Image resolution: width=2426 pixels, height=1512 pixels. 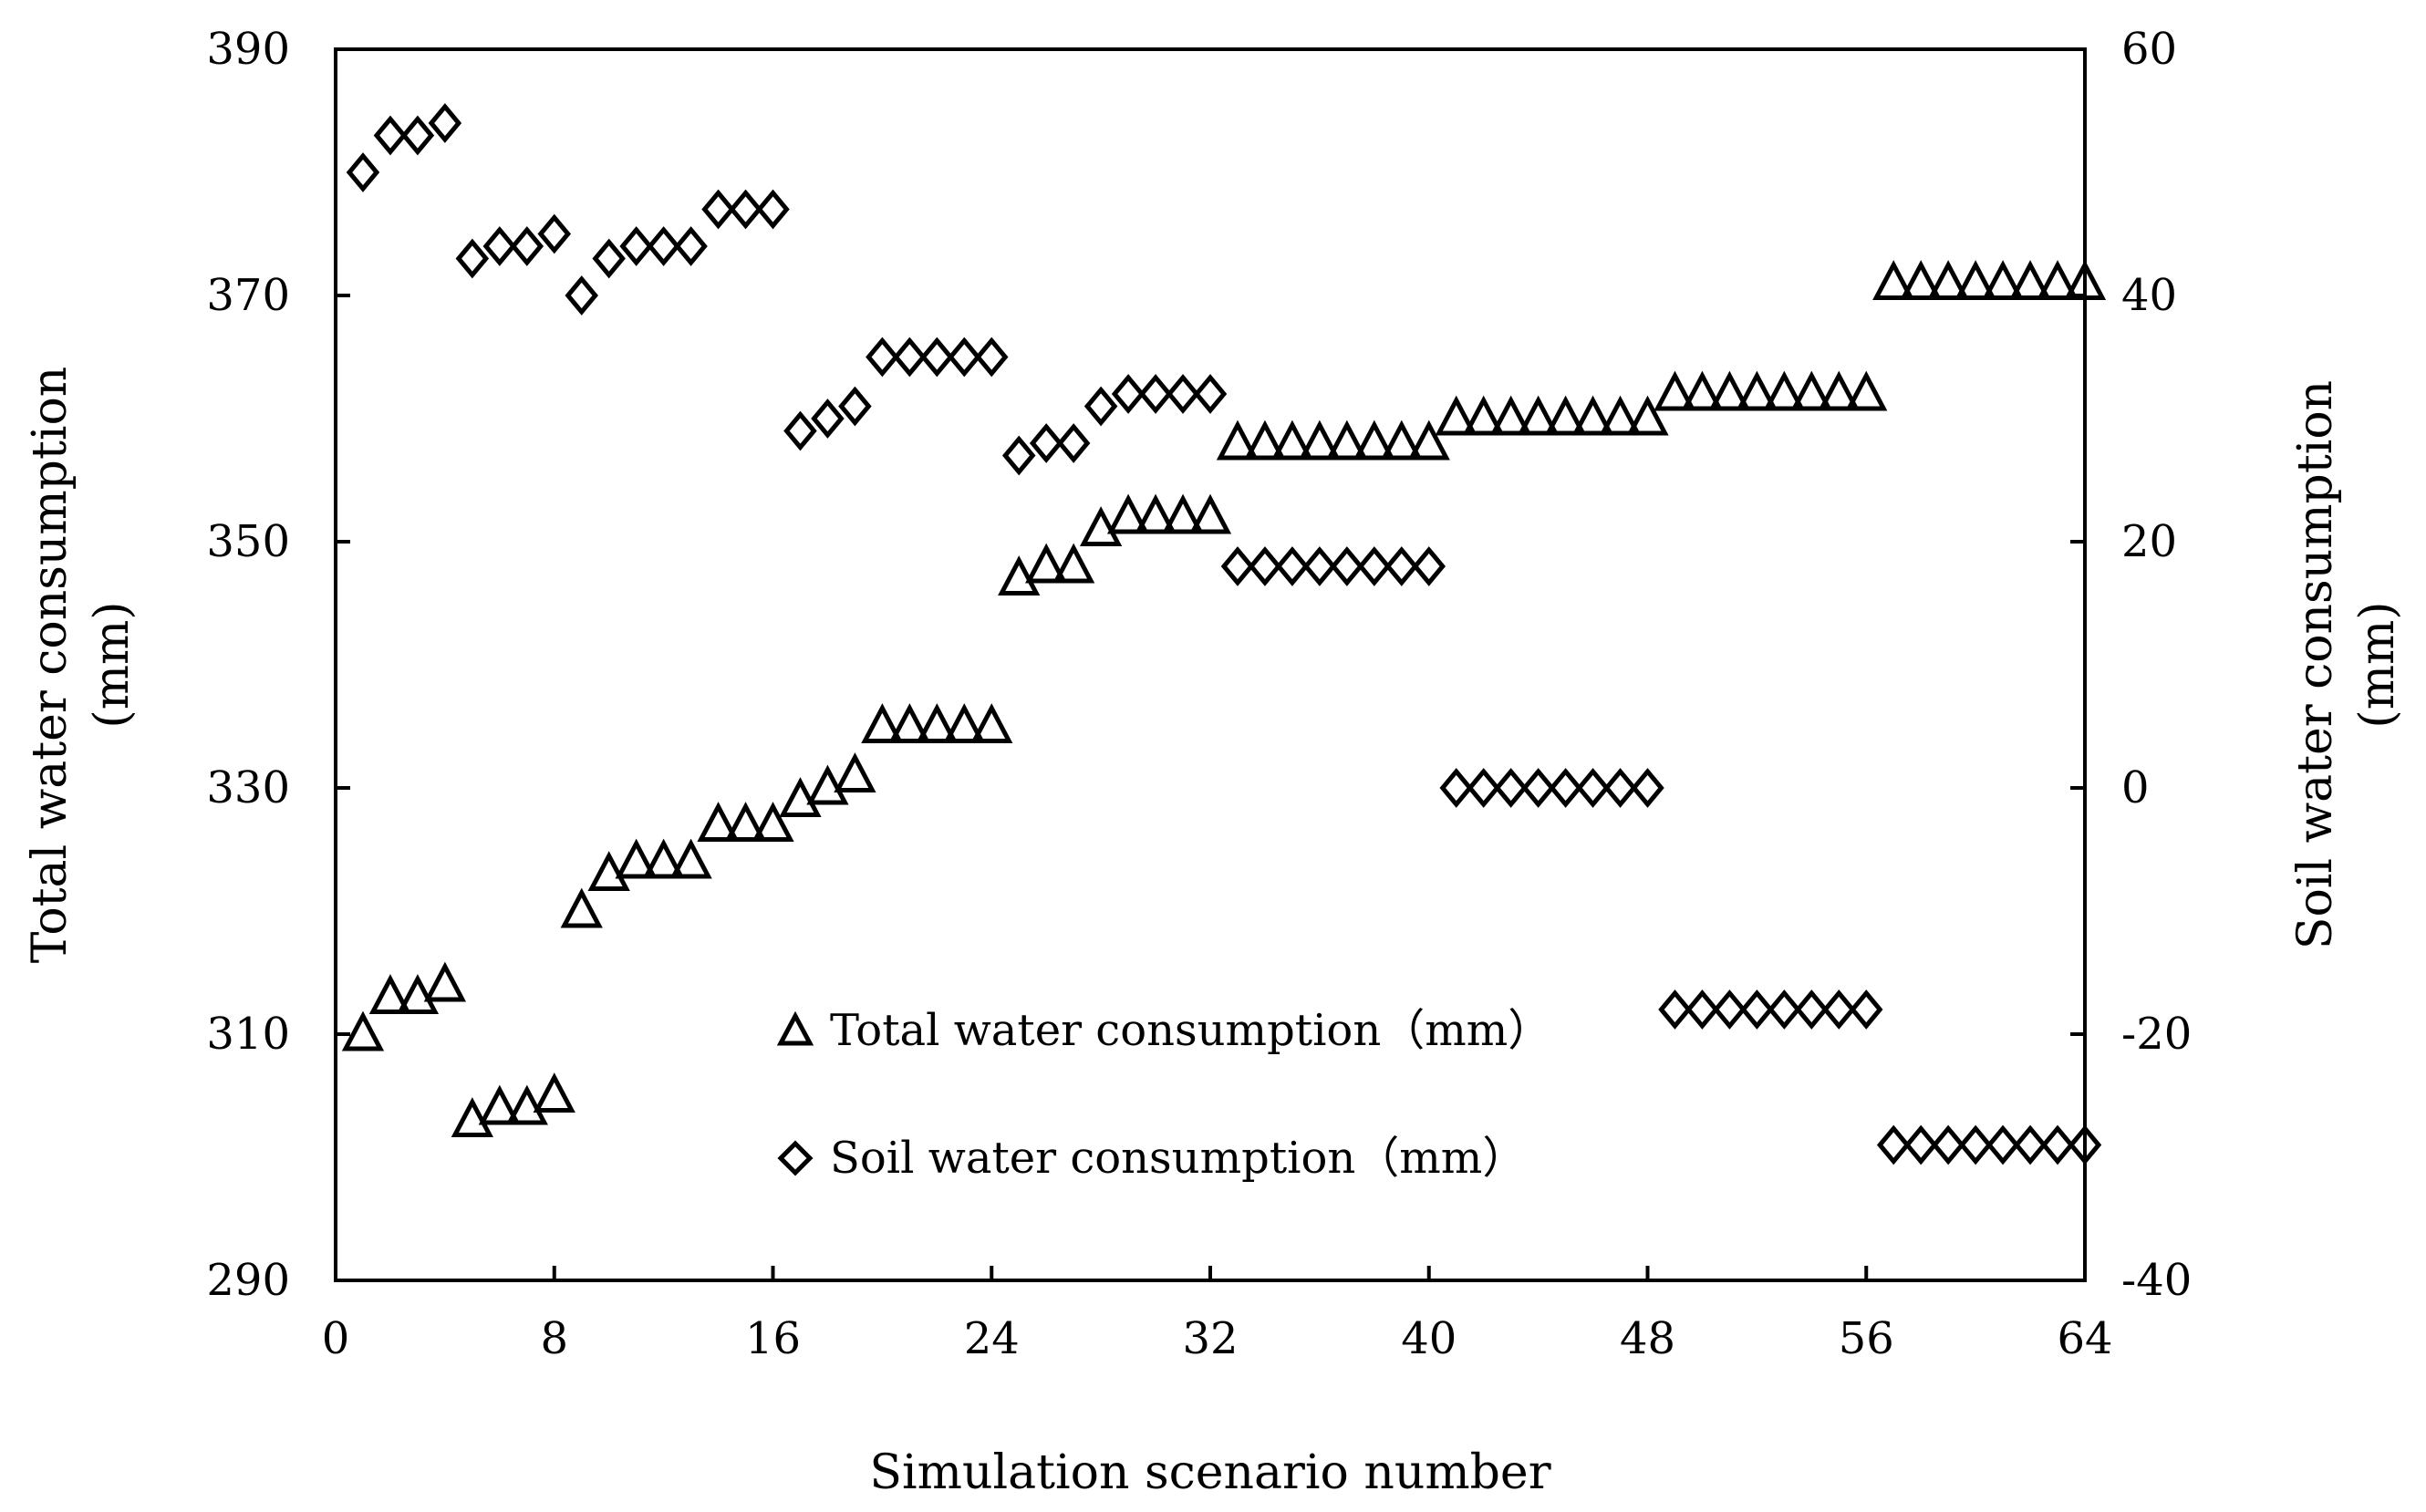 What do you see at coordinates (2315, 664) in the screenshot?
I see `right-y-axis-title-line1: Soil water consumption` at bounding box center [2315, 664].